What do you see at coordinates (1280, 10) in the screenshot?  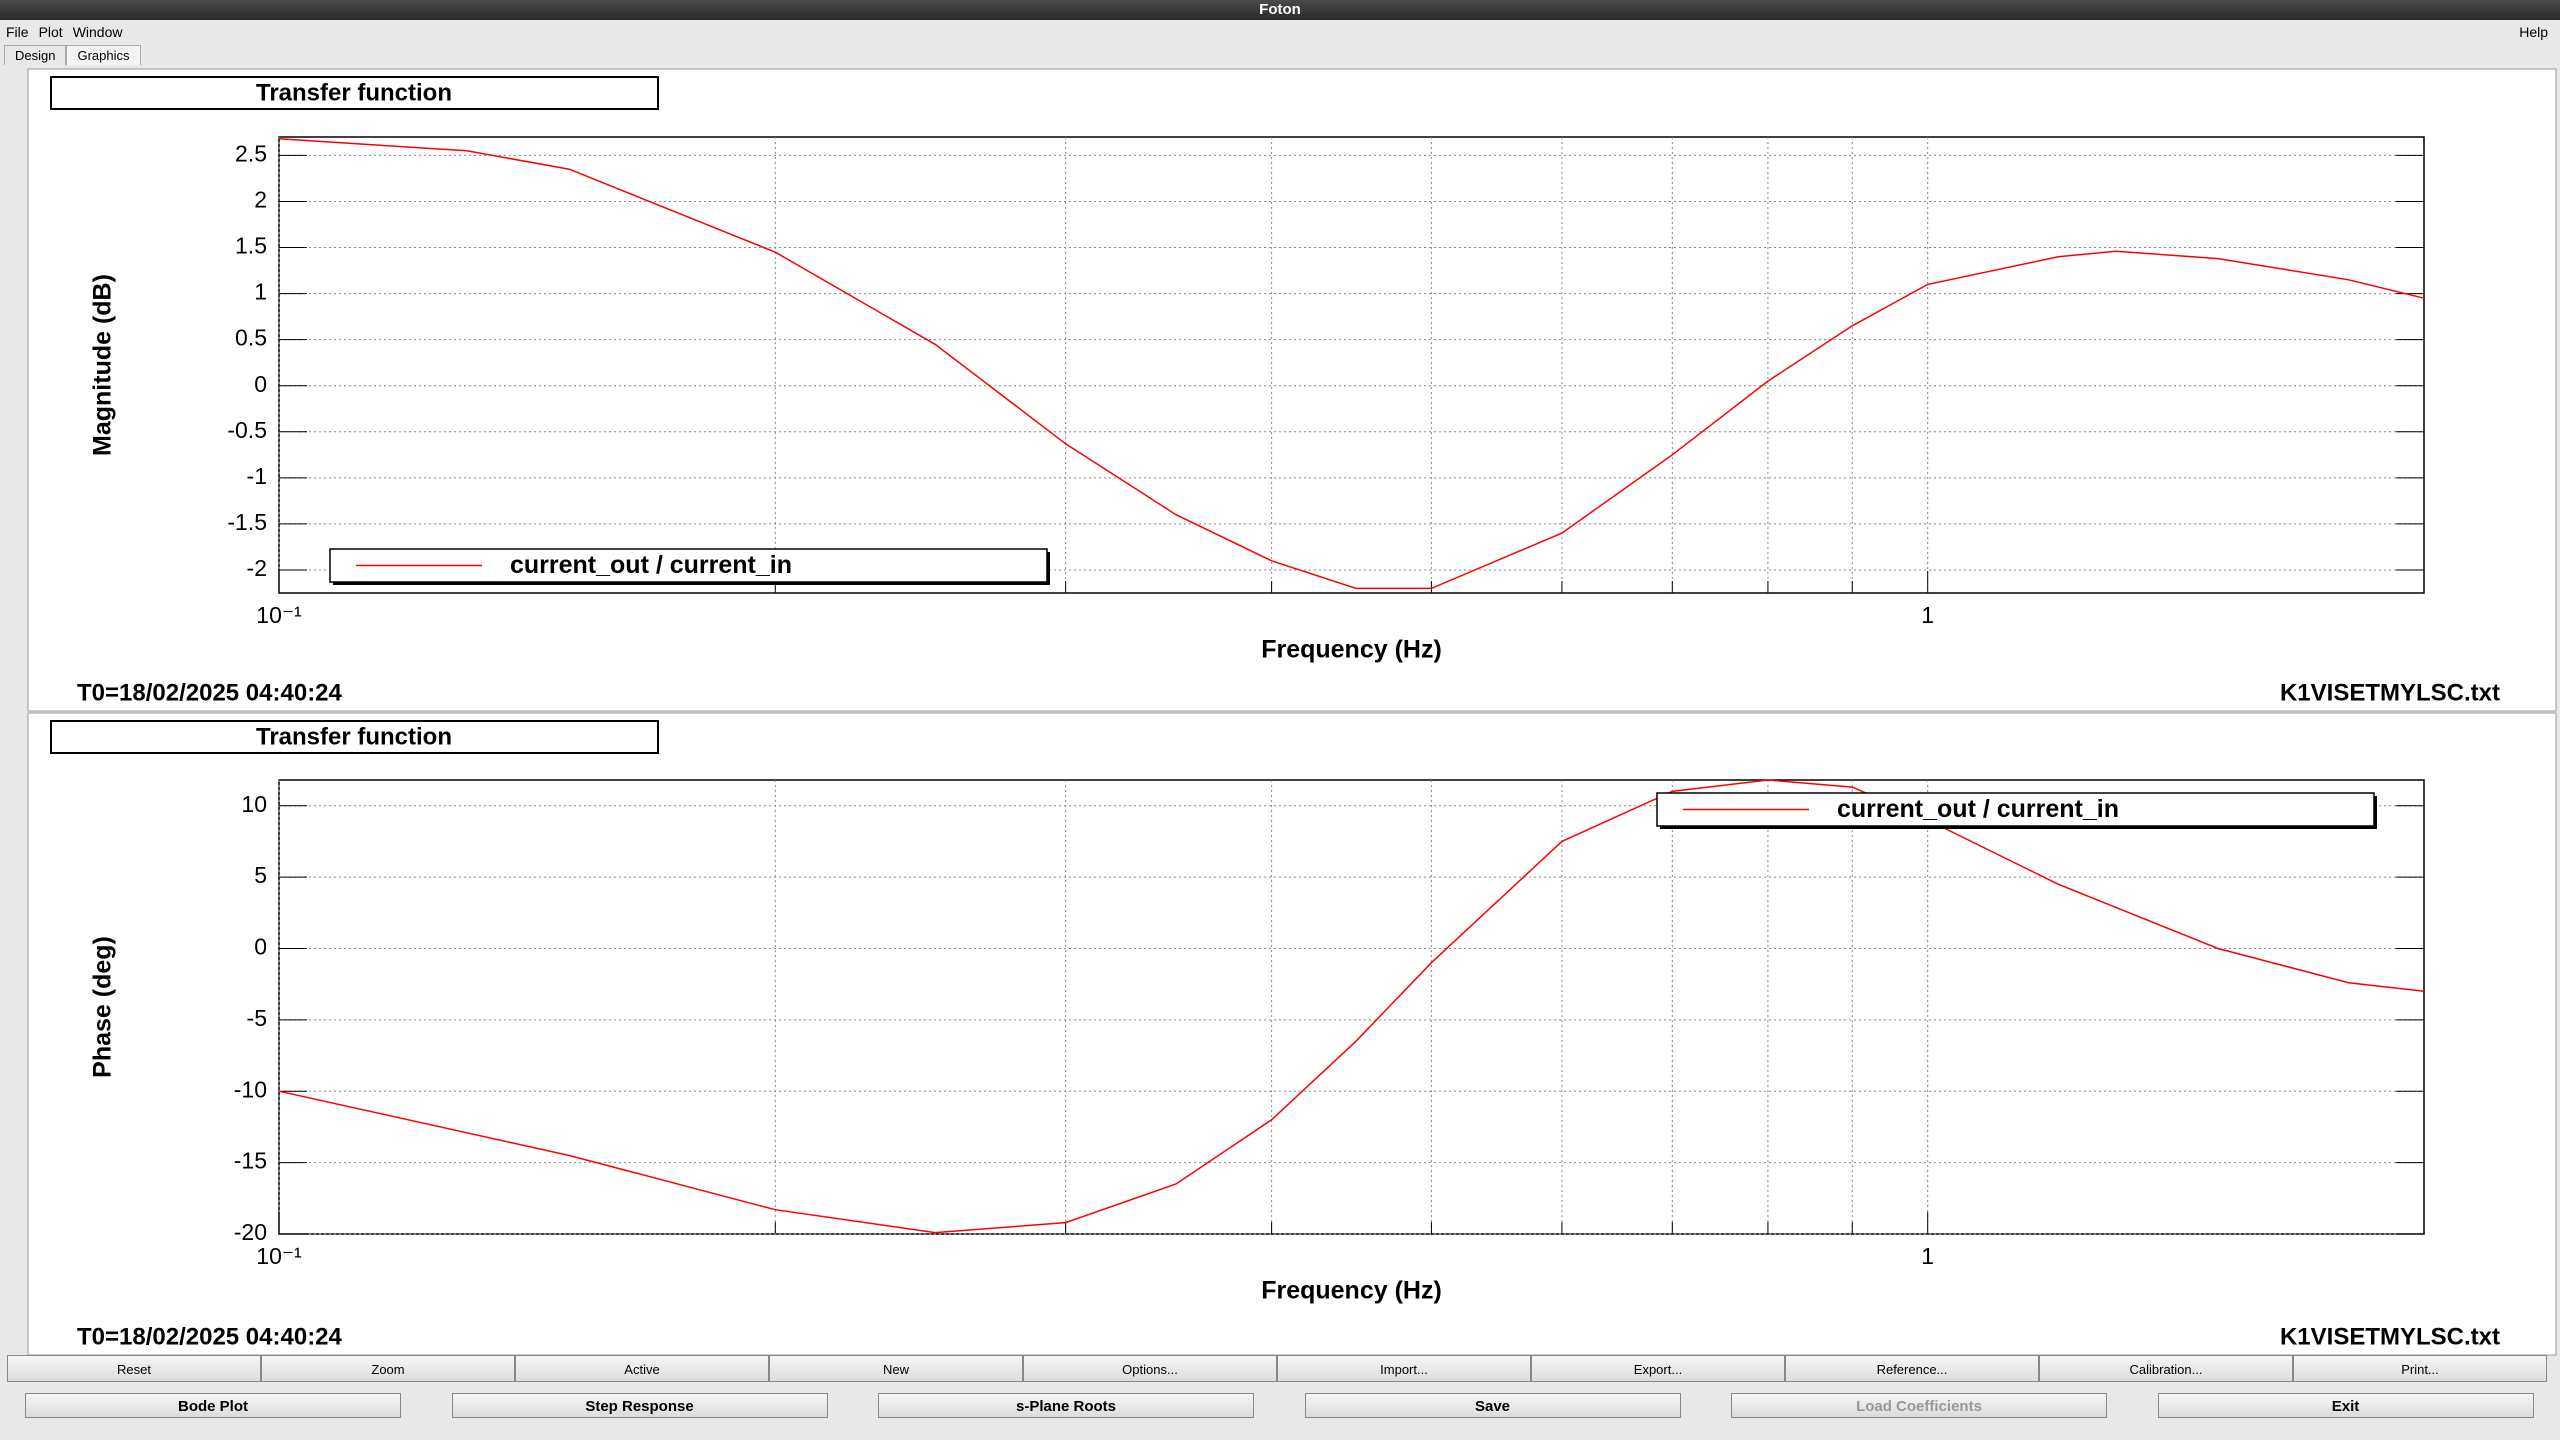 I see `window-title: Foton` at bounding box center [1280, 10].